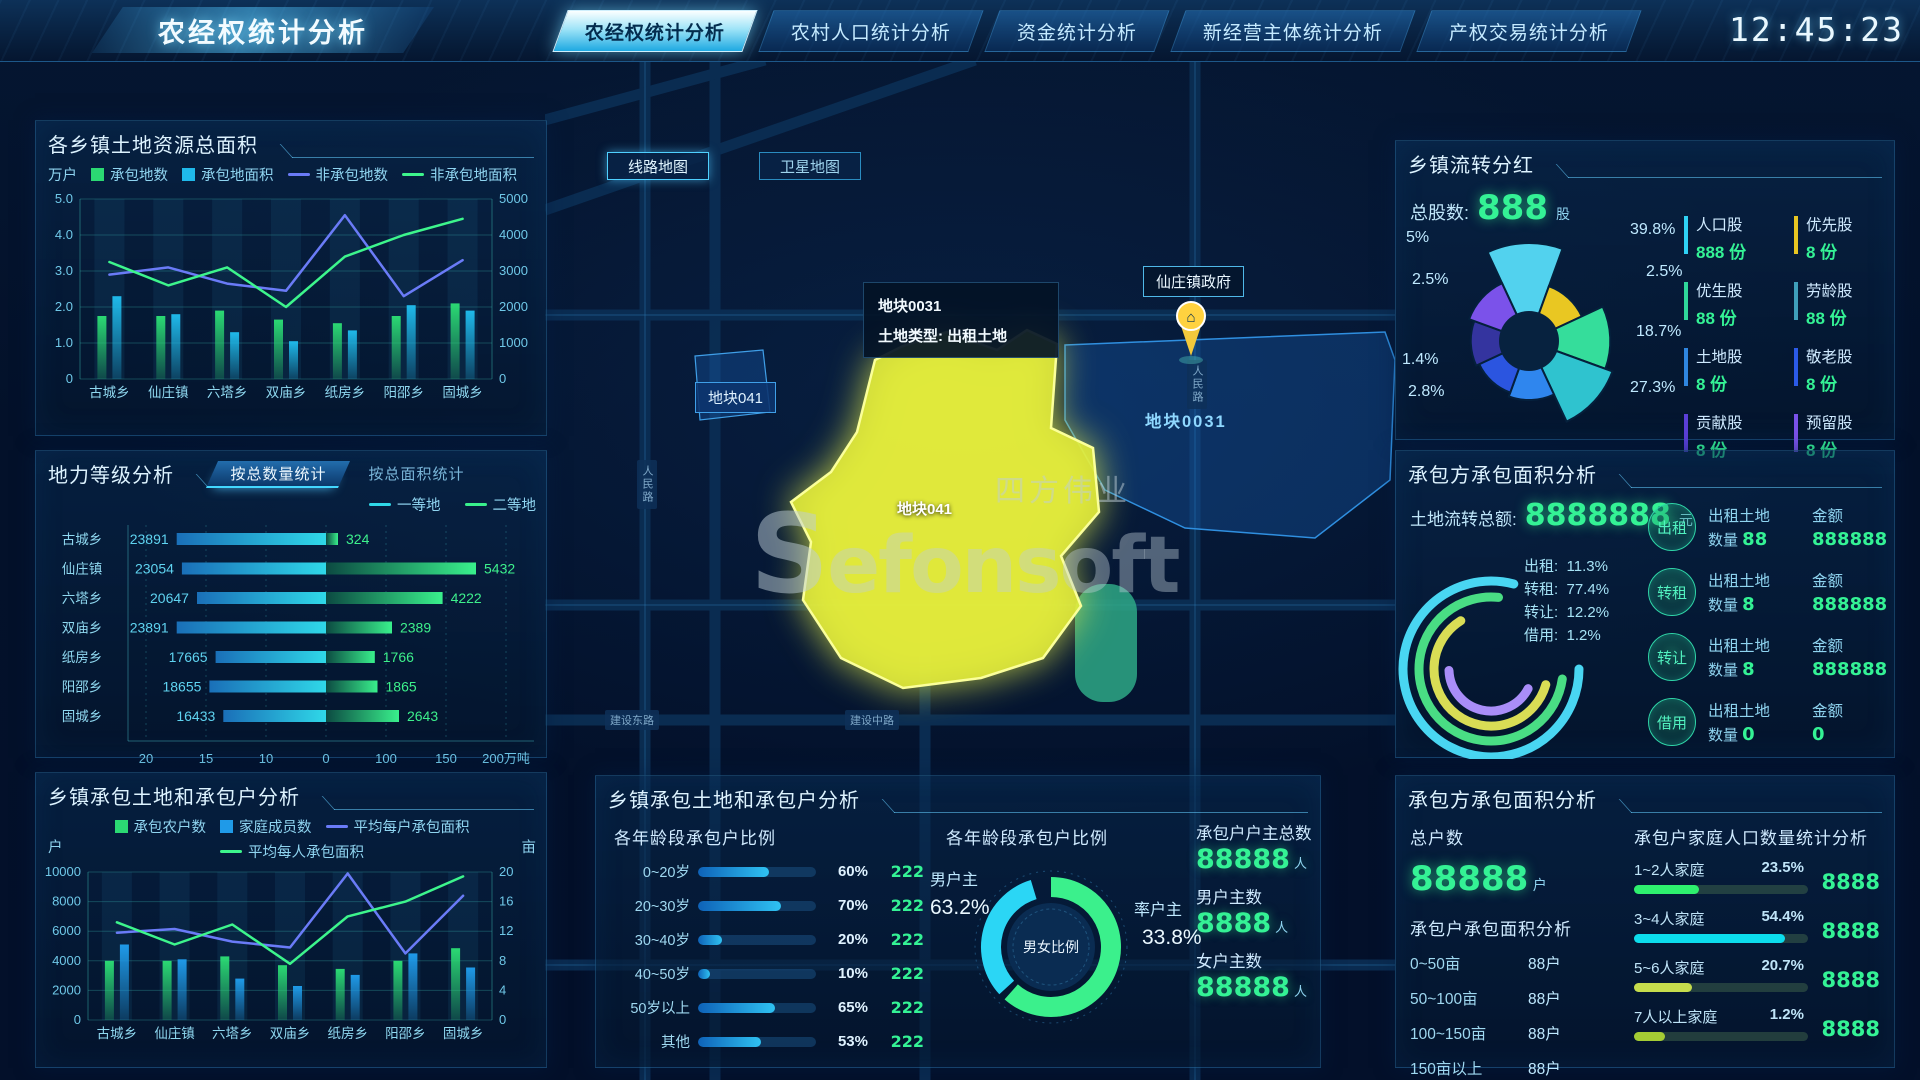  What do you see at coordinates (1844, 370) in the screenshot?
I see `dividend-legend-item-5: 敬老股 8 份` at bounding box center [1844, 370].